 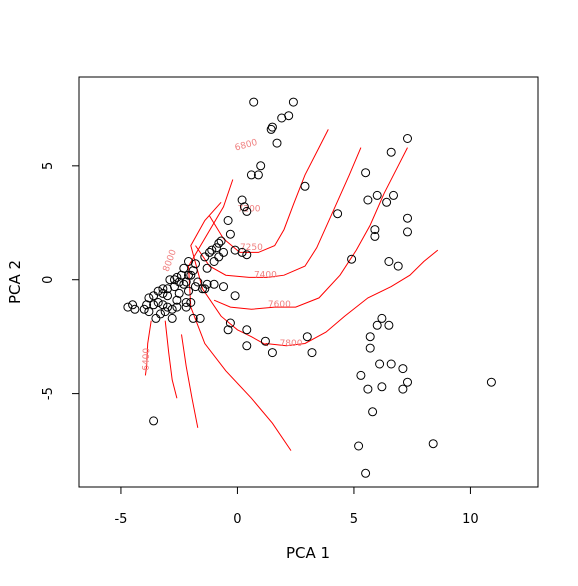 I want to click on contour-labels: 6400 6800 7200 7250 7400 7600 7800 8000, so click(x=222, y=254).